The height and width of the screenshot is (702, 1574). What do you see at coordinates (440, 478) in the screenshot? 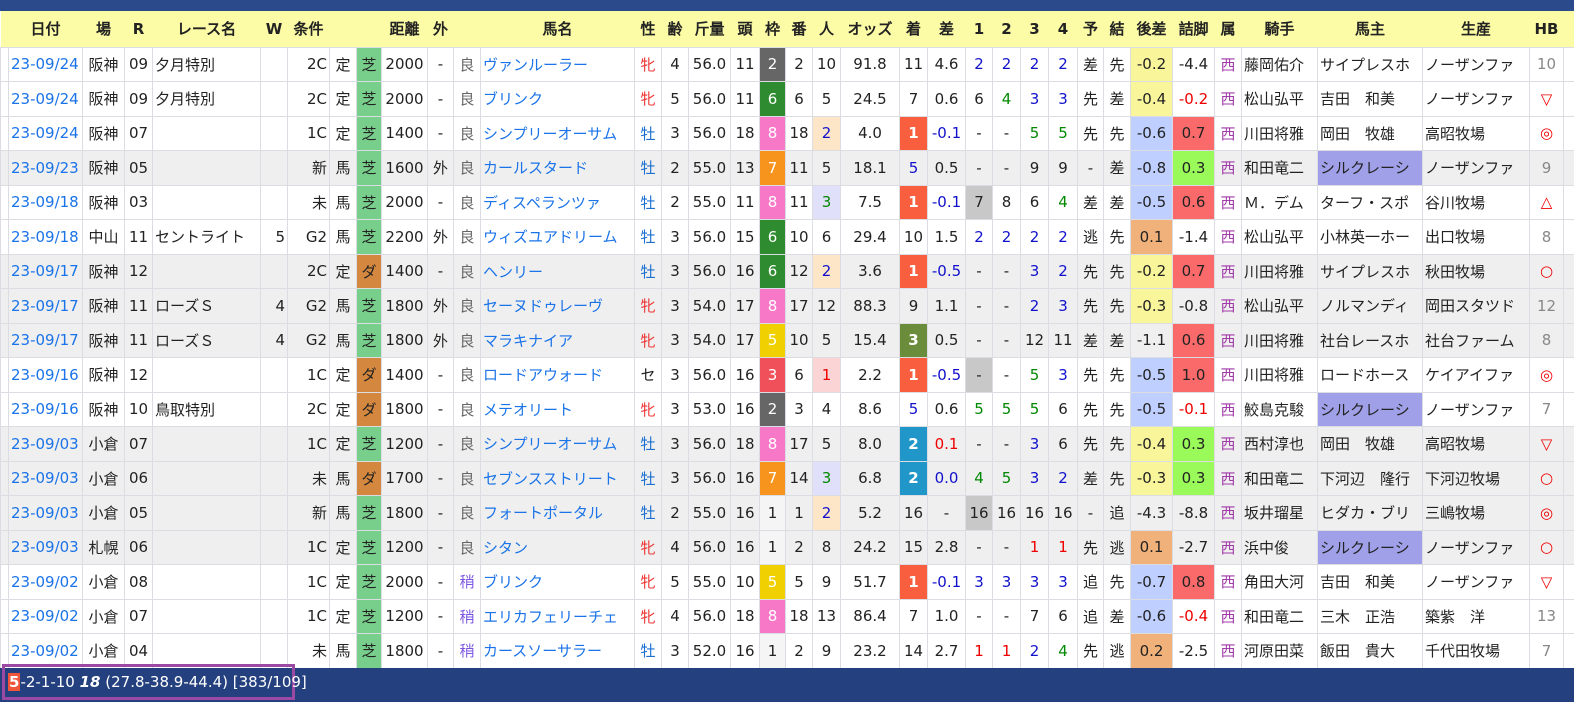
I see `course-outer-cell: -` at bounding box center [440, 478].